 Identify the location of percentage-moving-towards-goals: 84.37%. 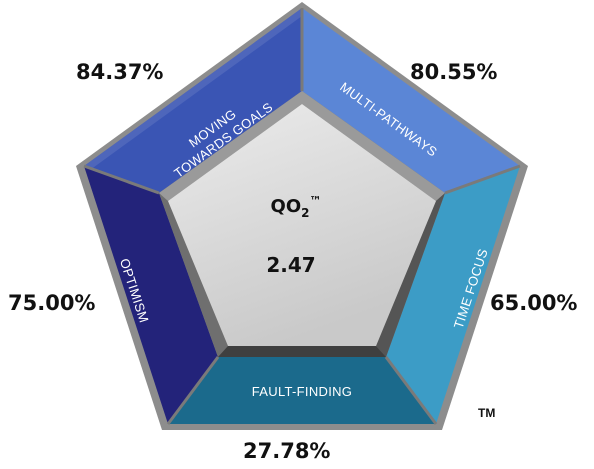
(120, 72).